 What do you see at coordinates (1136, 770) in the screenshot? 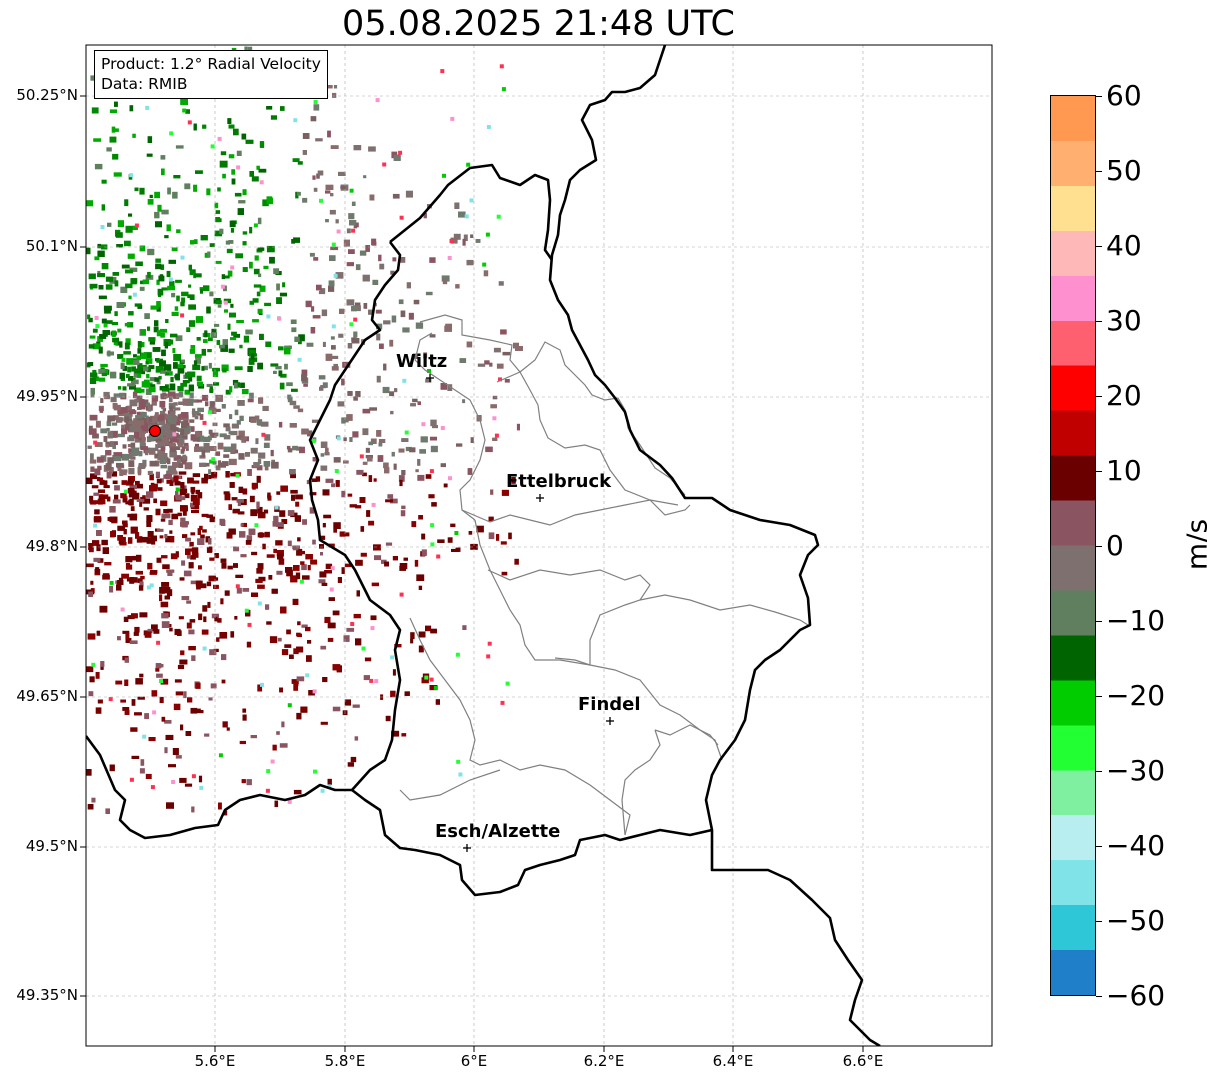
I see `colorbar-tick-label: −30` at bounding box center [1136, 770].